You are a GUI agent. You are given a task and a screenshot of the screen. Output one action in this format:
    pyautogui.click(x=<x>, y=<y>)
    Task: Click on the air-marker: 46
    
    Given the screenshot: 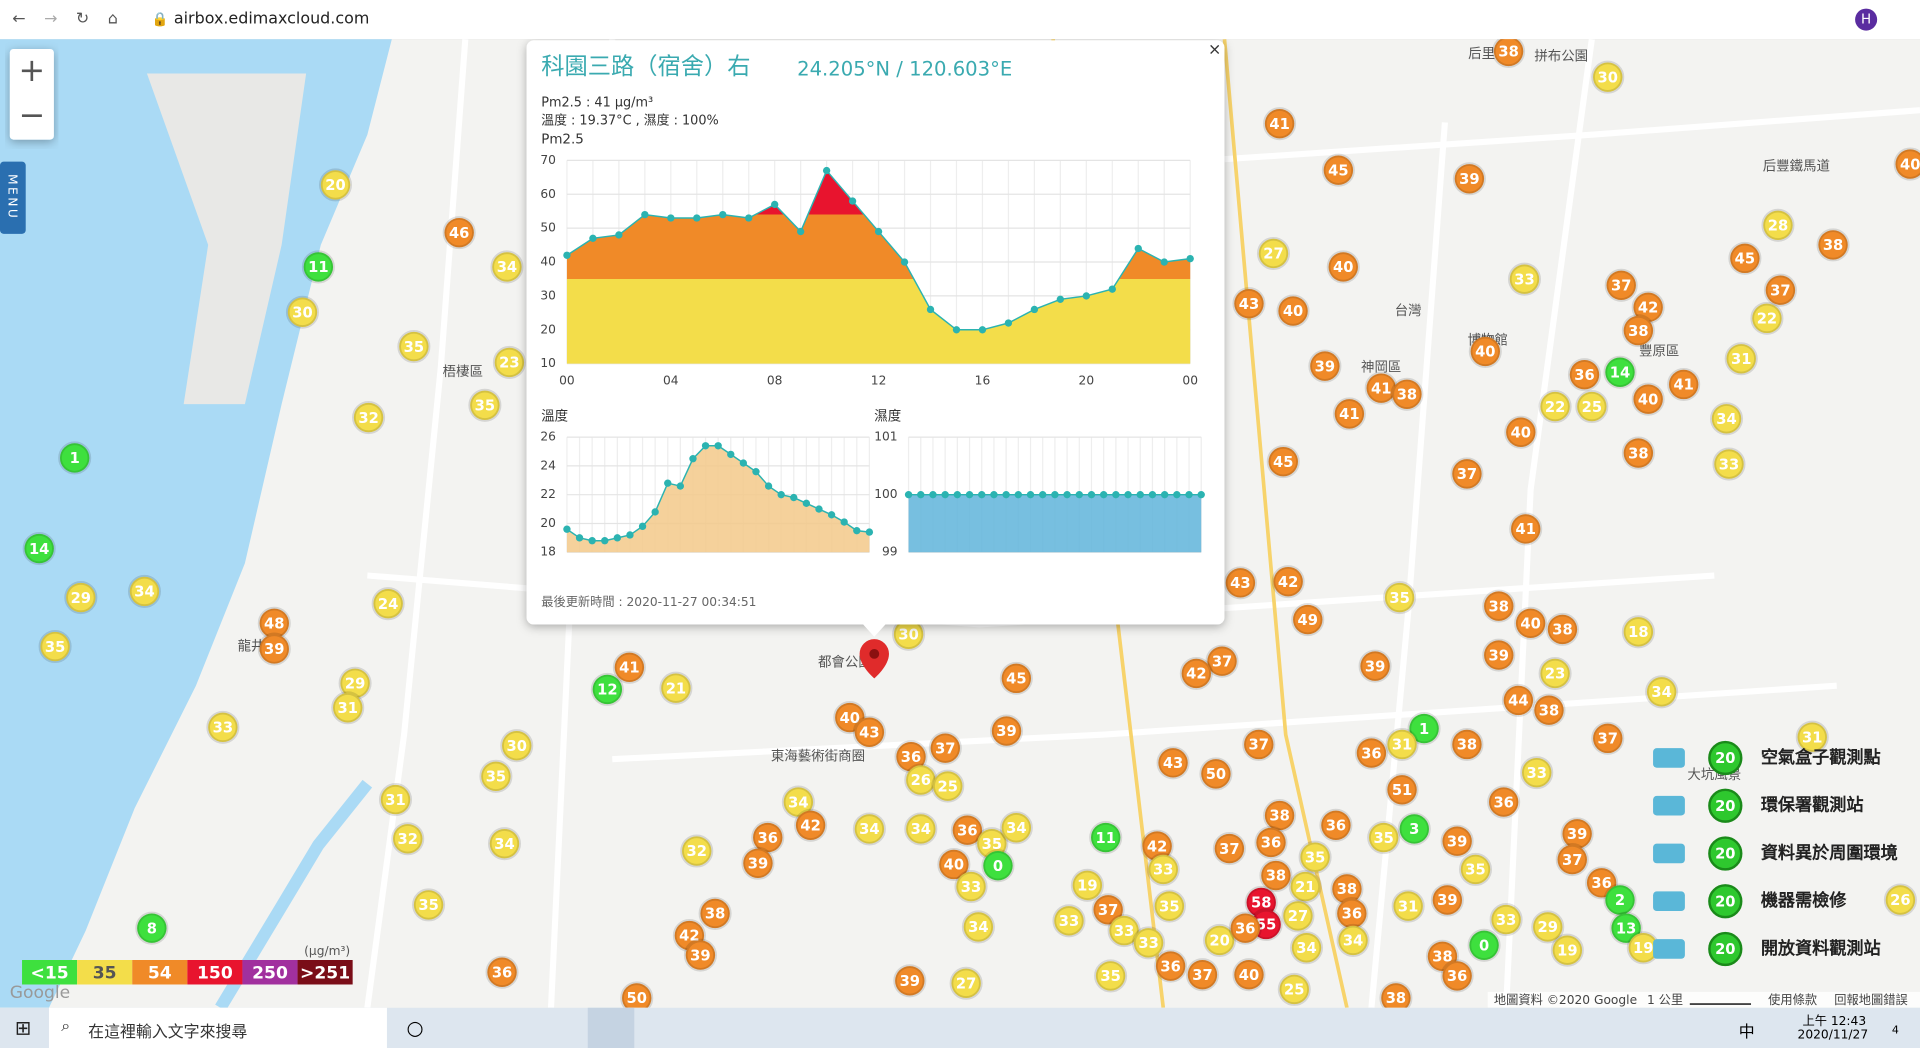 What is the action you would take?
    pyautogui.click(x=459, y=233)
    